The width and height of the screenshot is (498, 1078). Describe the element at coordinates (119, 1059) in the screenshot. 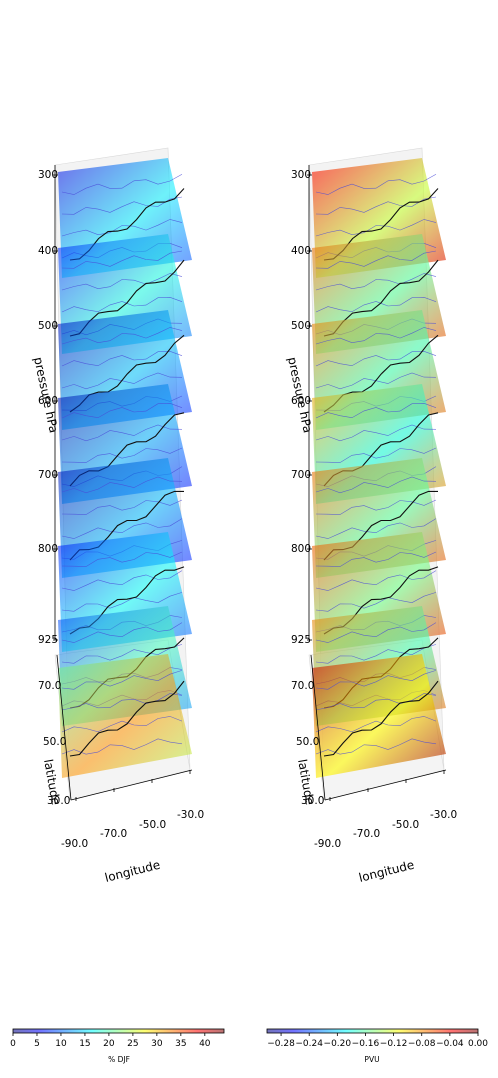

I see `colorbar-label: % DJF` at that location.